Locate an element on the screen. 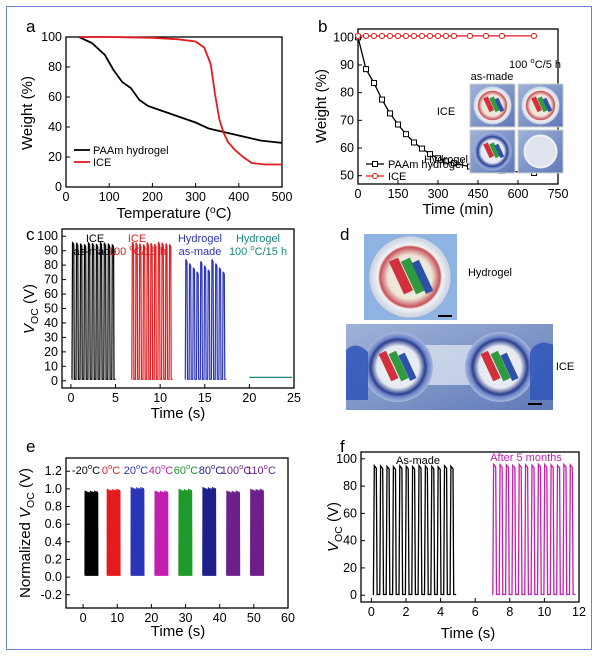 This screenshot has width=600, height=656. y-tick-label: 0 is located at coordinates (58, 187).